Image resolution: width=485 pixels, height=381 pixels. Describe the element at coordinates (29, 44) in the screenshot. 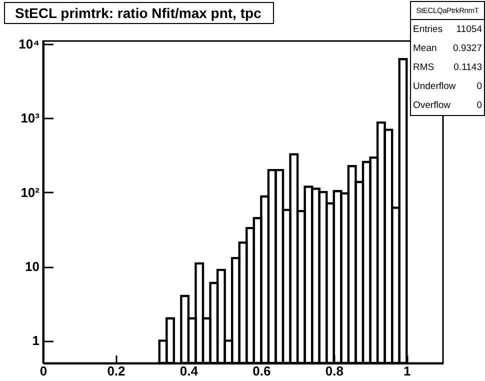

I see `y-tick-label: 10⁴` at that location.